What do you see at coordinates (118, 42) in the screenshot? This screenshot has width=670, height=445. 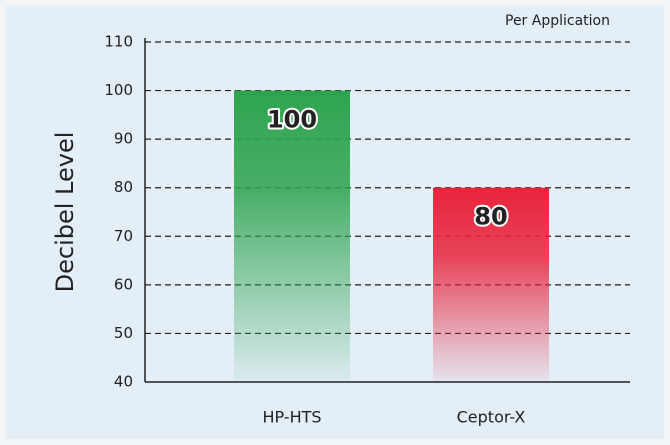 I see `y-tick-label: 110` at bounding box center [118, 42].